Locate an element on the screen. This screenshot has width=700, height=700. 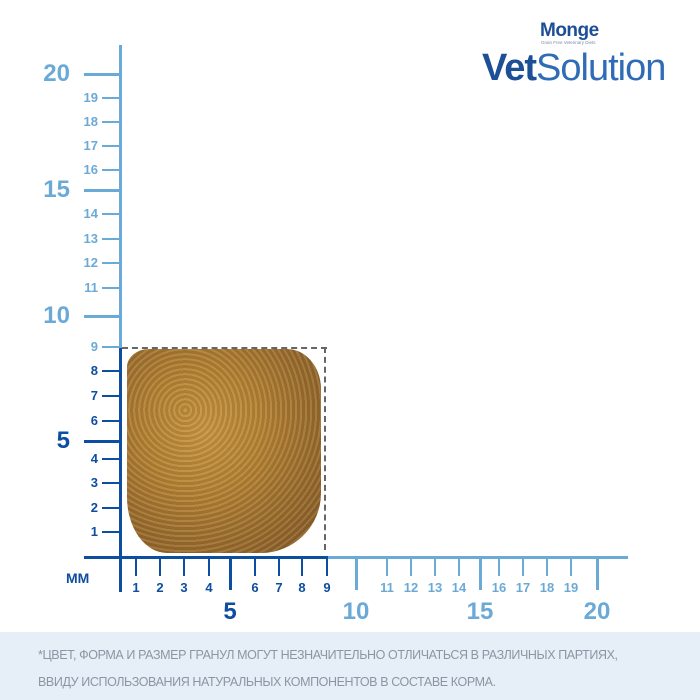
y-tick-label: 11 is located at coordinates (91, 287).